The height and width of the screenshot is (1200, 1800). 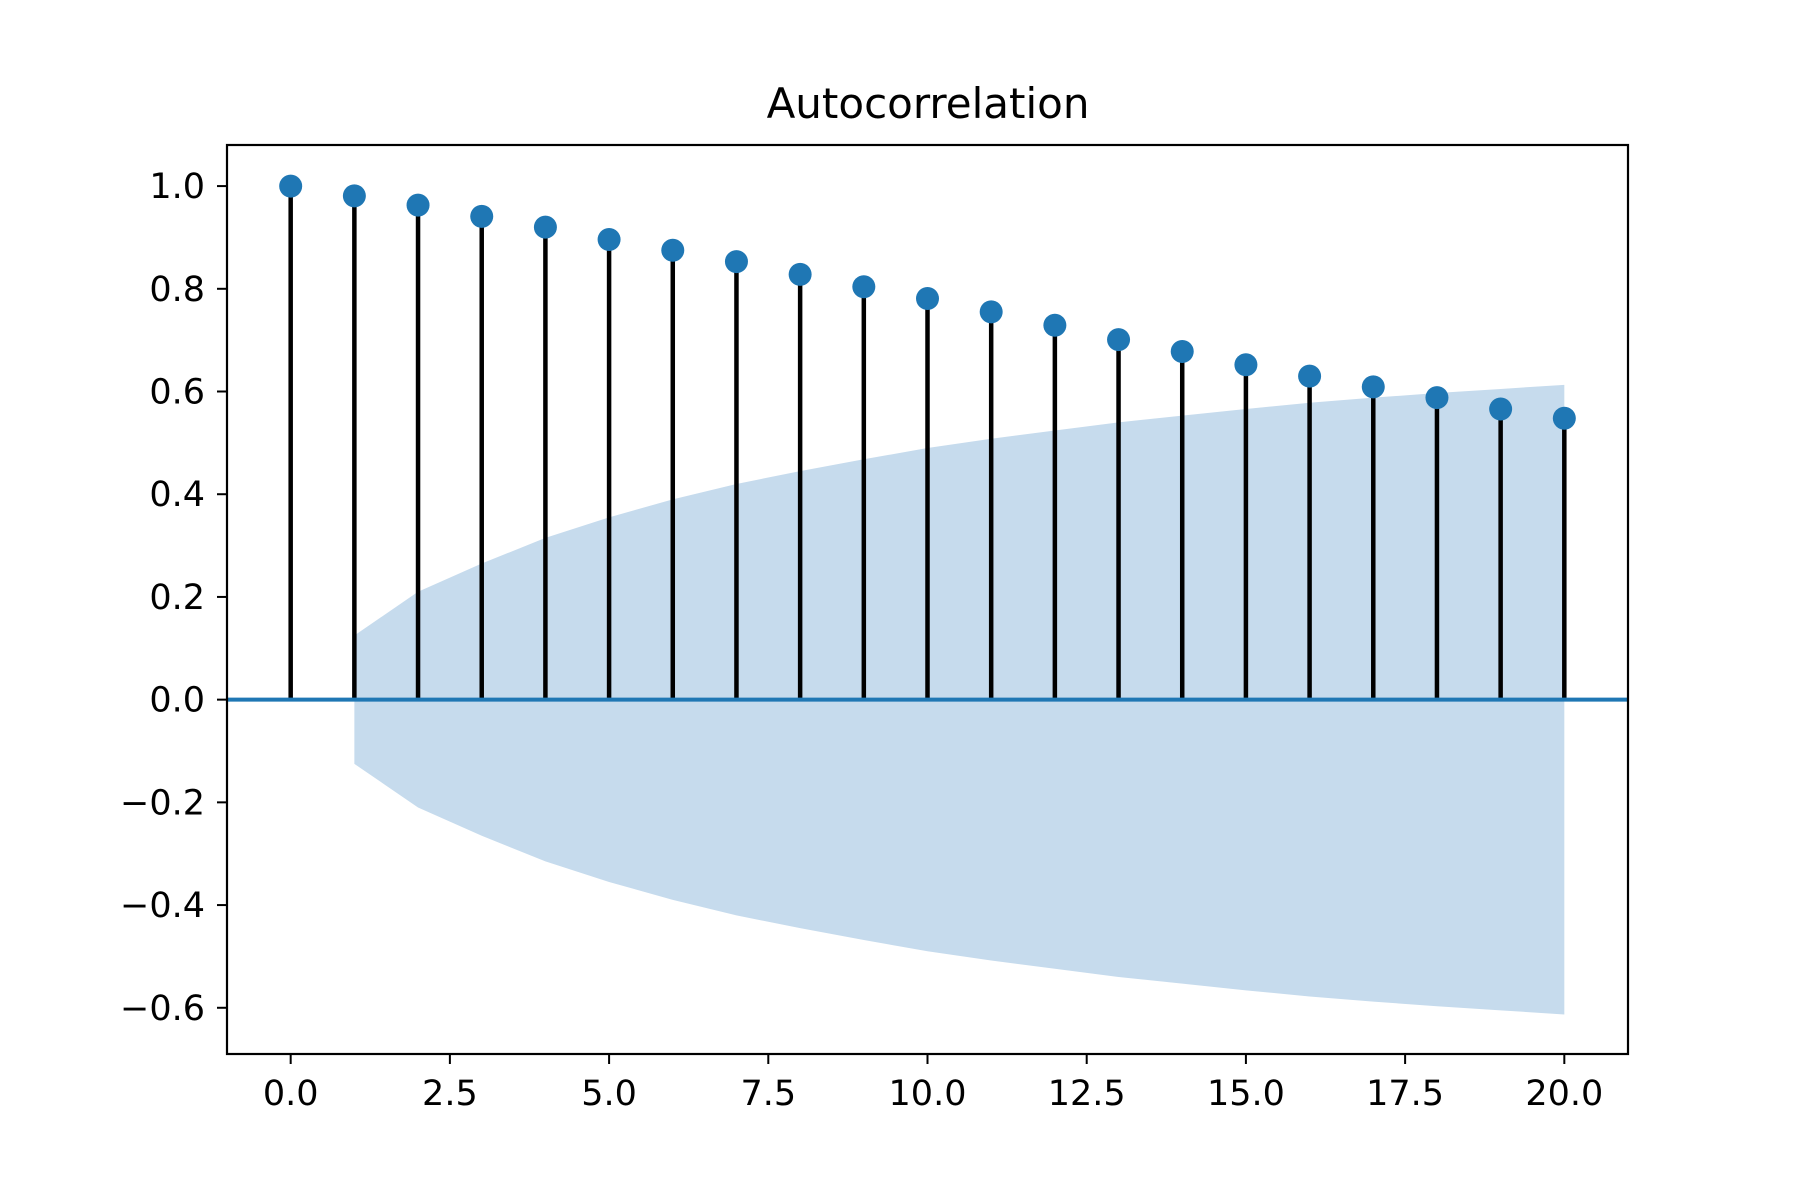 What do you see at coordinates (177, 701) in the screenshot?
I see `y-tick-label: 0.0` at bounding box center [177, 701].